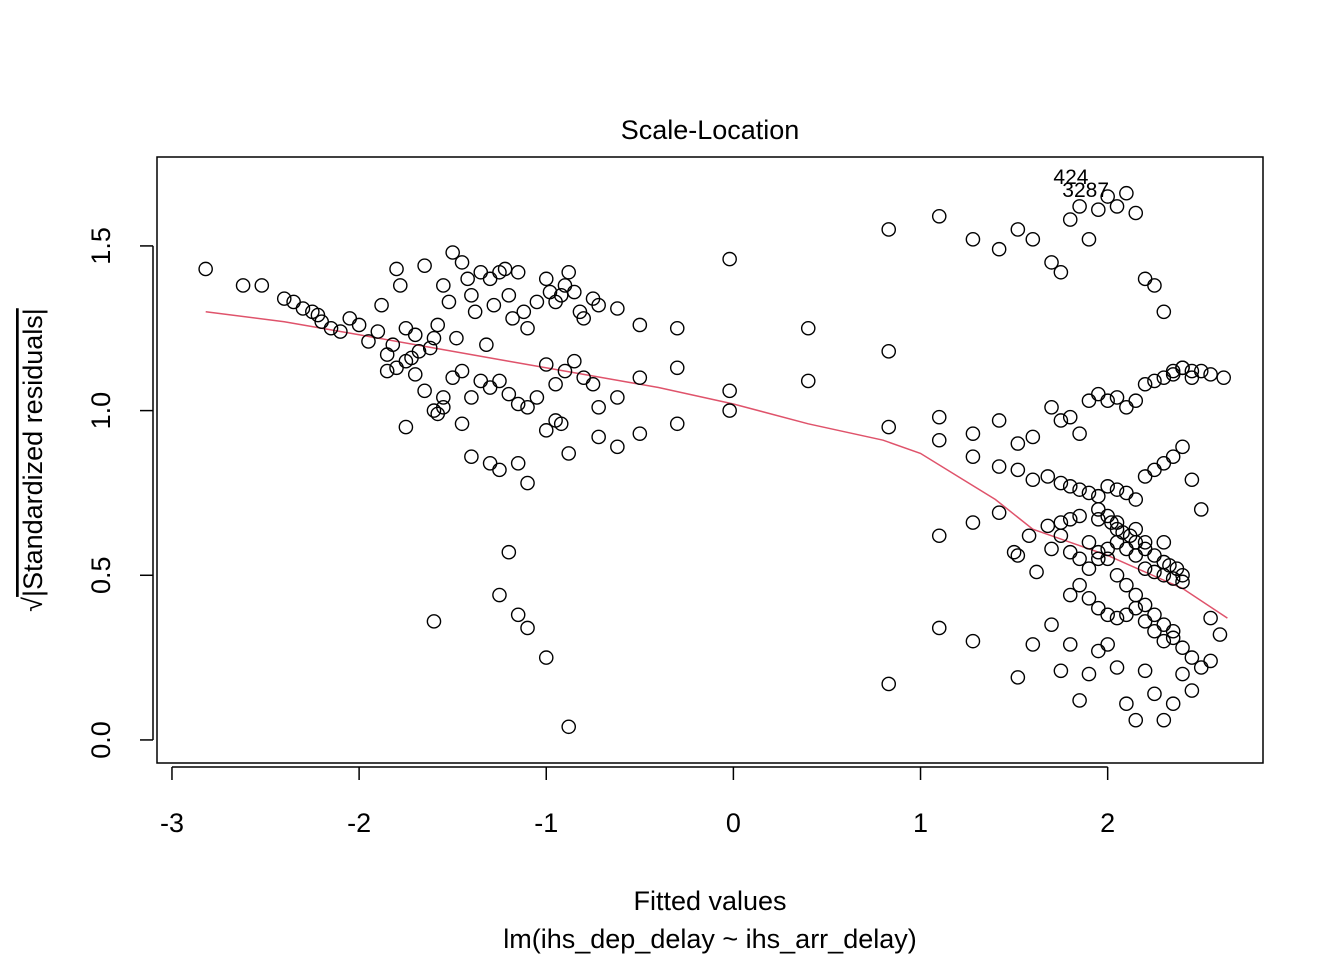 This screenshot has height=960, width=1344. I want to click on x-tick-label: 0, so click(733, 823).